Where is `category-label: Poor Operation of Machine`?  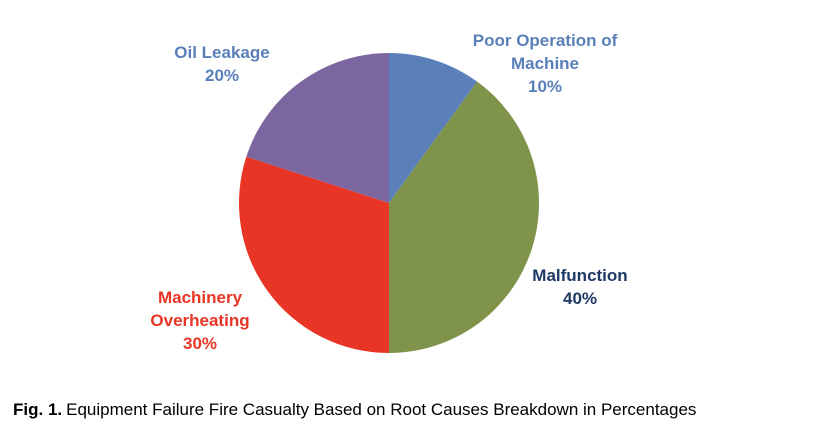
category-label: Poor Operation of Machine is located at coordinates (545, 52).